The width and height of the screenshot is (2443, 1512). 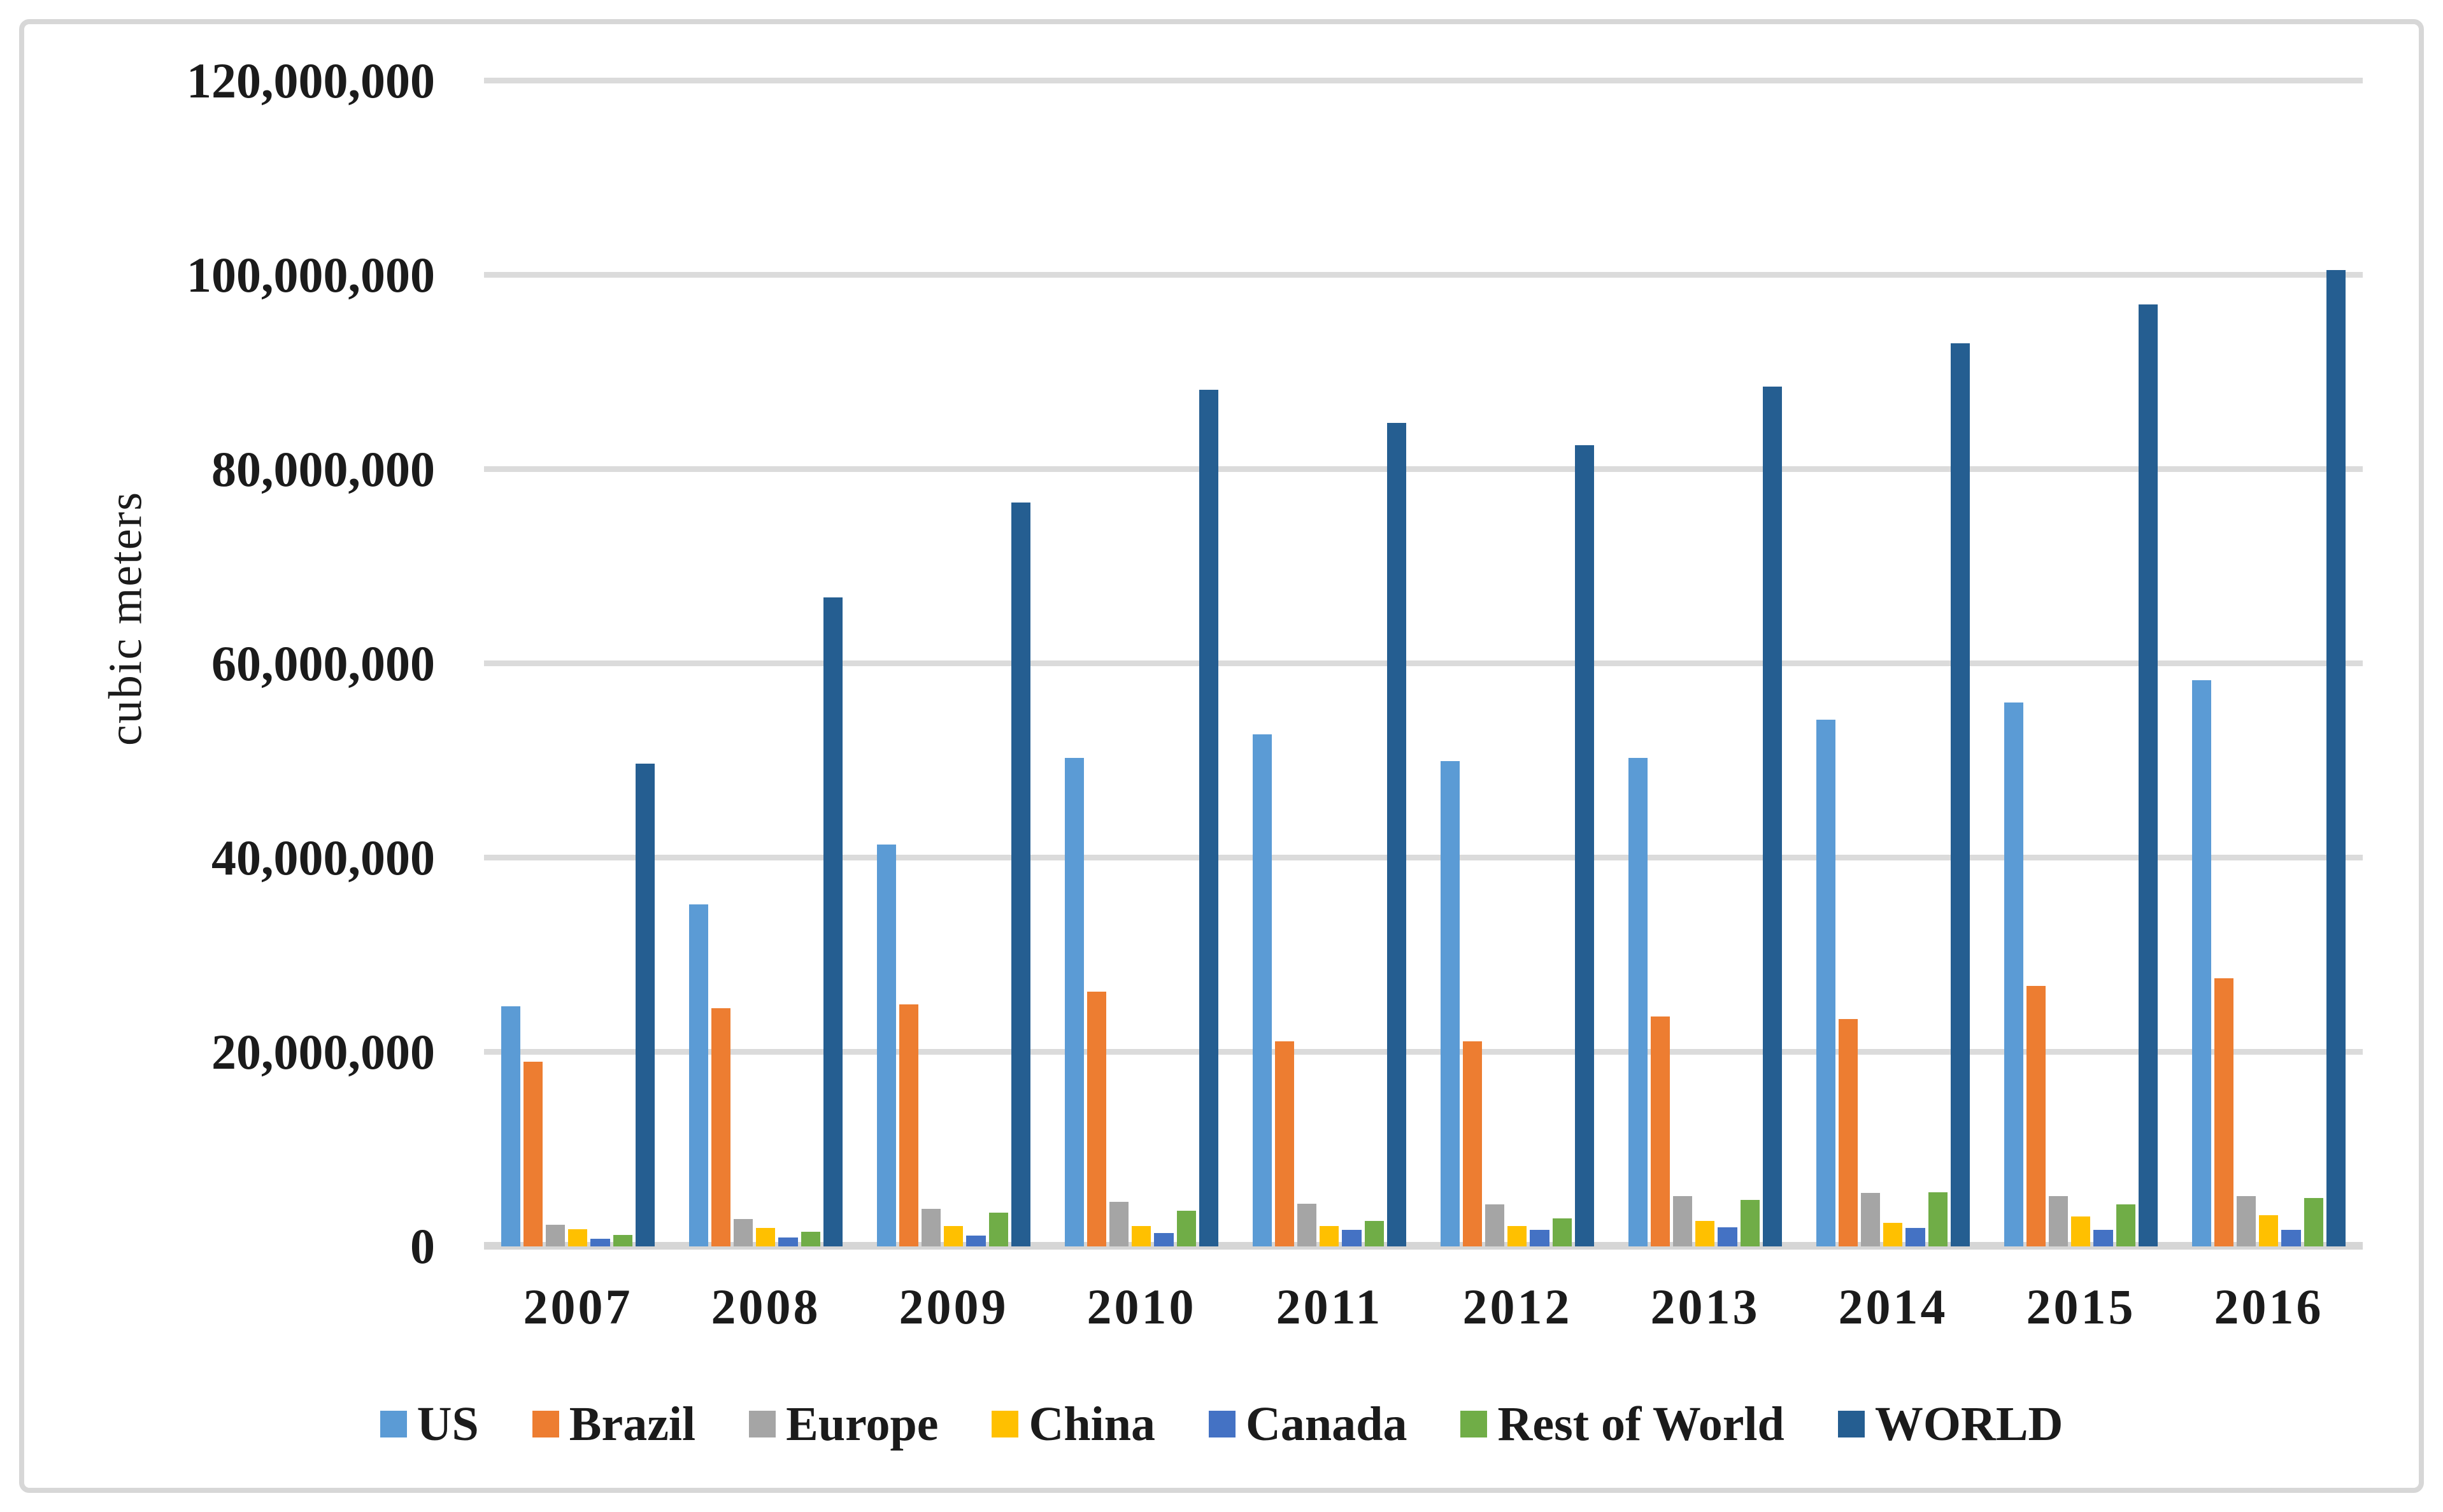 I want to click on bar-brazil-2016, so click(x=2224, y=1112).